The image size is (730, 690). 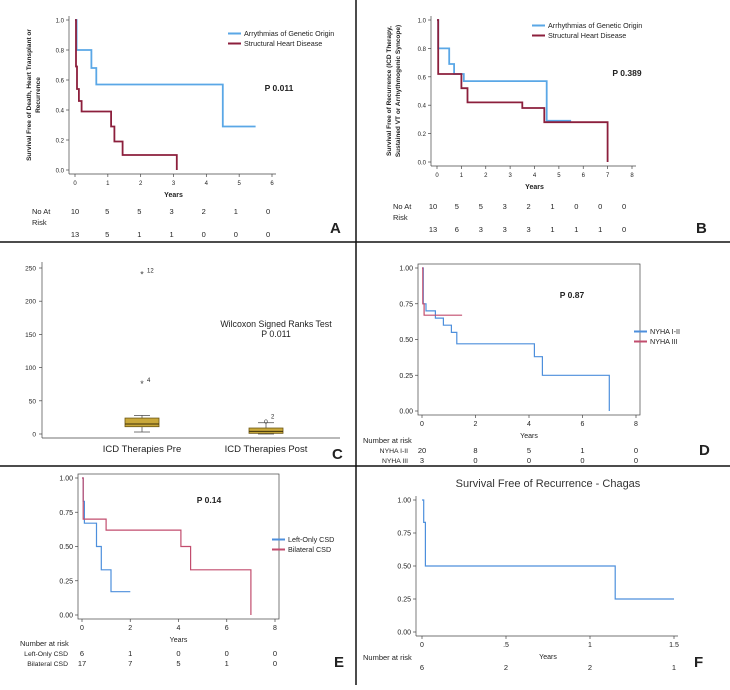 What do you see at coordinates (60, 112) in the screenshot?
I see `y-tick-label: 0.4` at bounding box center [60, 112].